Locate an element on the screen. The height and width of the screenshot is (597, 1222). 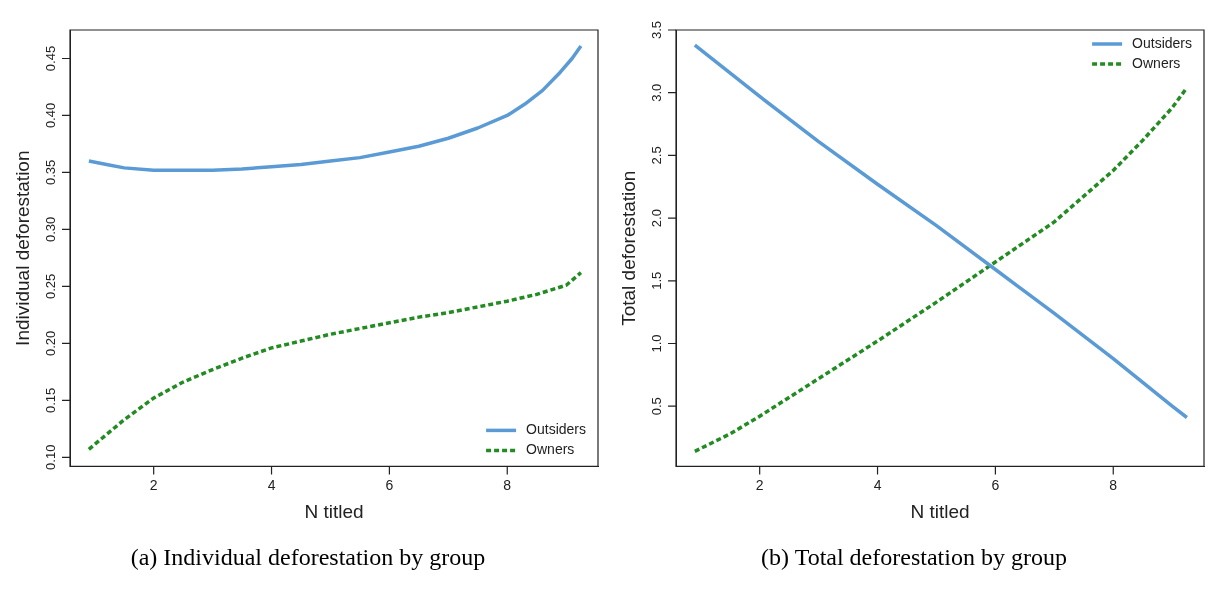
text: (a) Individual deforestation by group is located at coordinates (308, 557).